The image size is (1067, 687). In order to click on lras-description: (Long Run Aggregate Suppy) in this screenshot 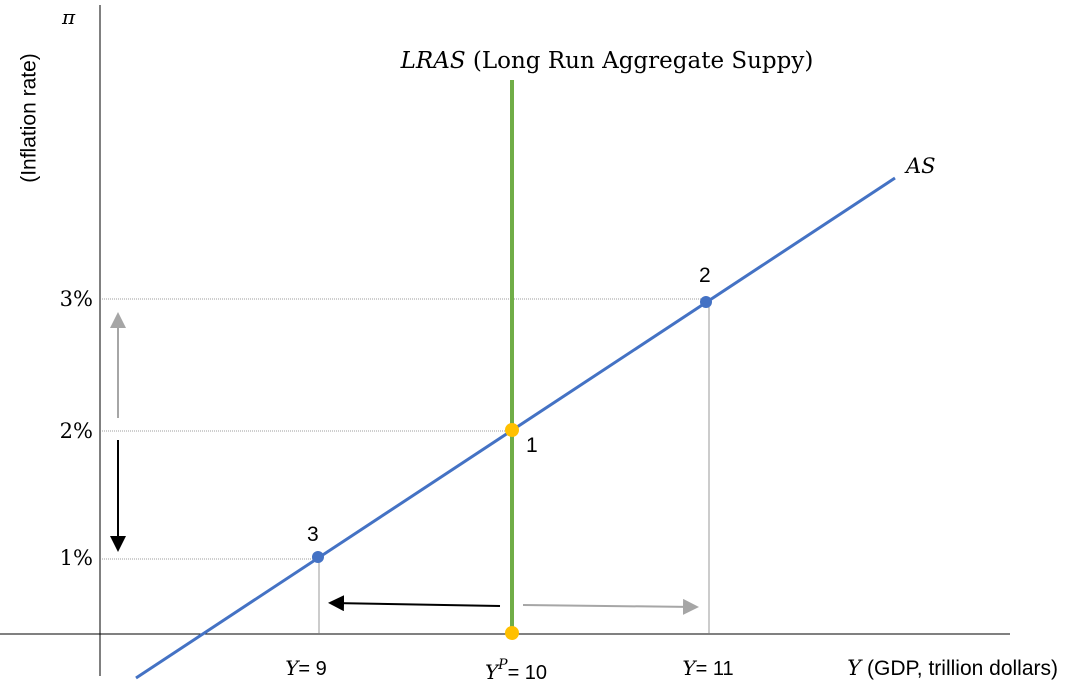, I will do `click(640, 61)`.